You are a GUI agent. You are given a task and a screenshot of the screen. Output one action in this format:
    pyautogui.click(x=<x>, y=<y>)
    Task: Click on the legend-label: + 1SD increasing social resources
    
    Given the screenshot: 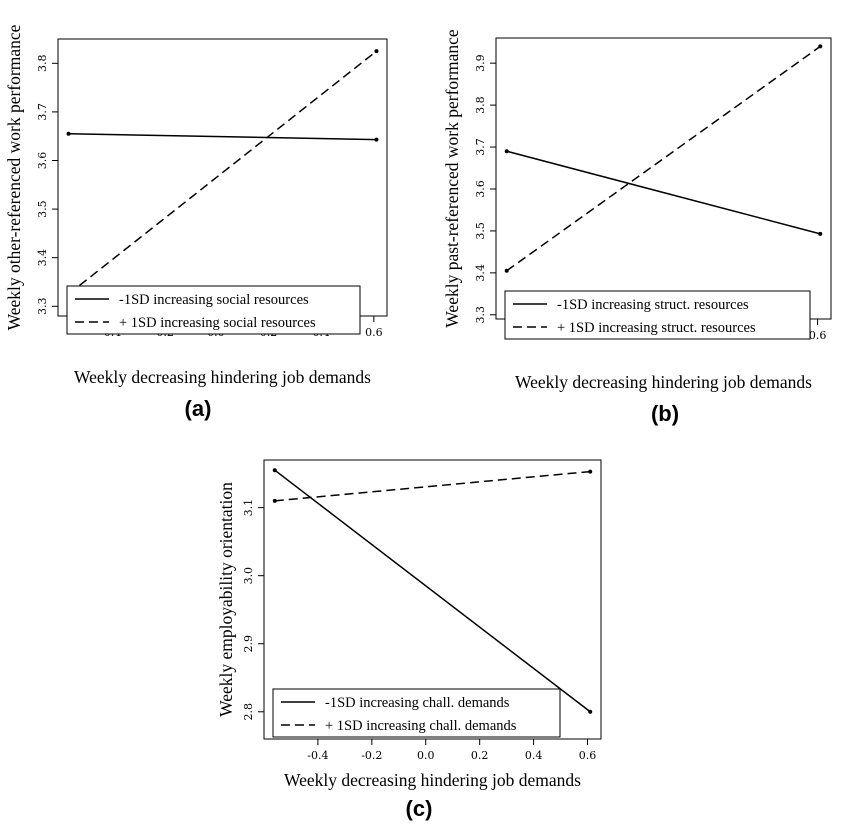 What is the action you would take?
    pyautogui.click(x=217, y=323)
    